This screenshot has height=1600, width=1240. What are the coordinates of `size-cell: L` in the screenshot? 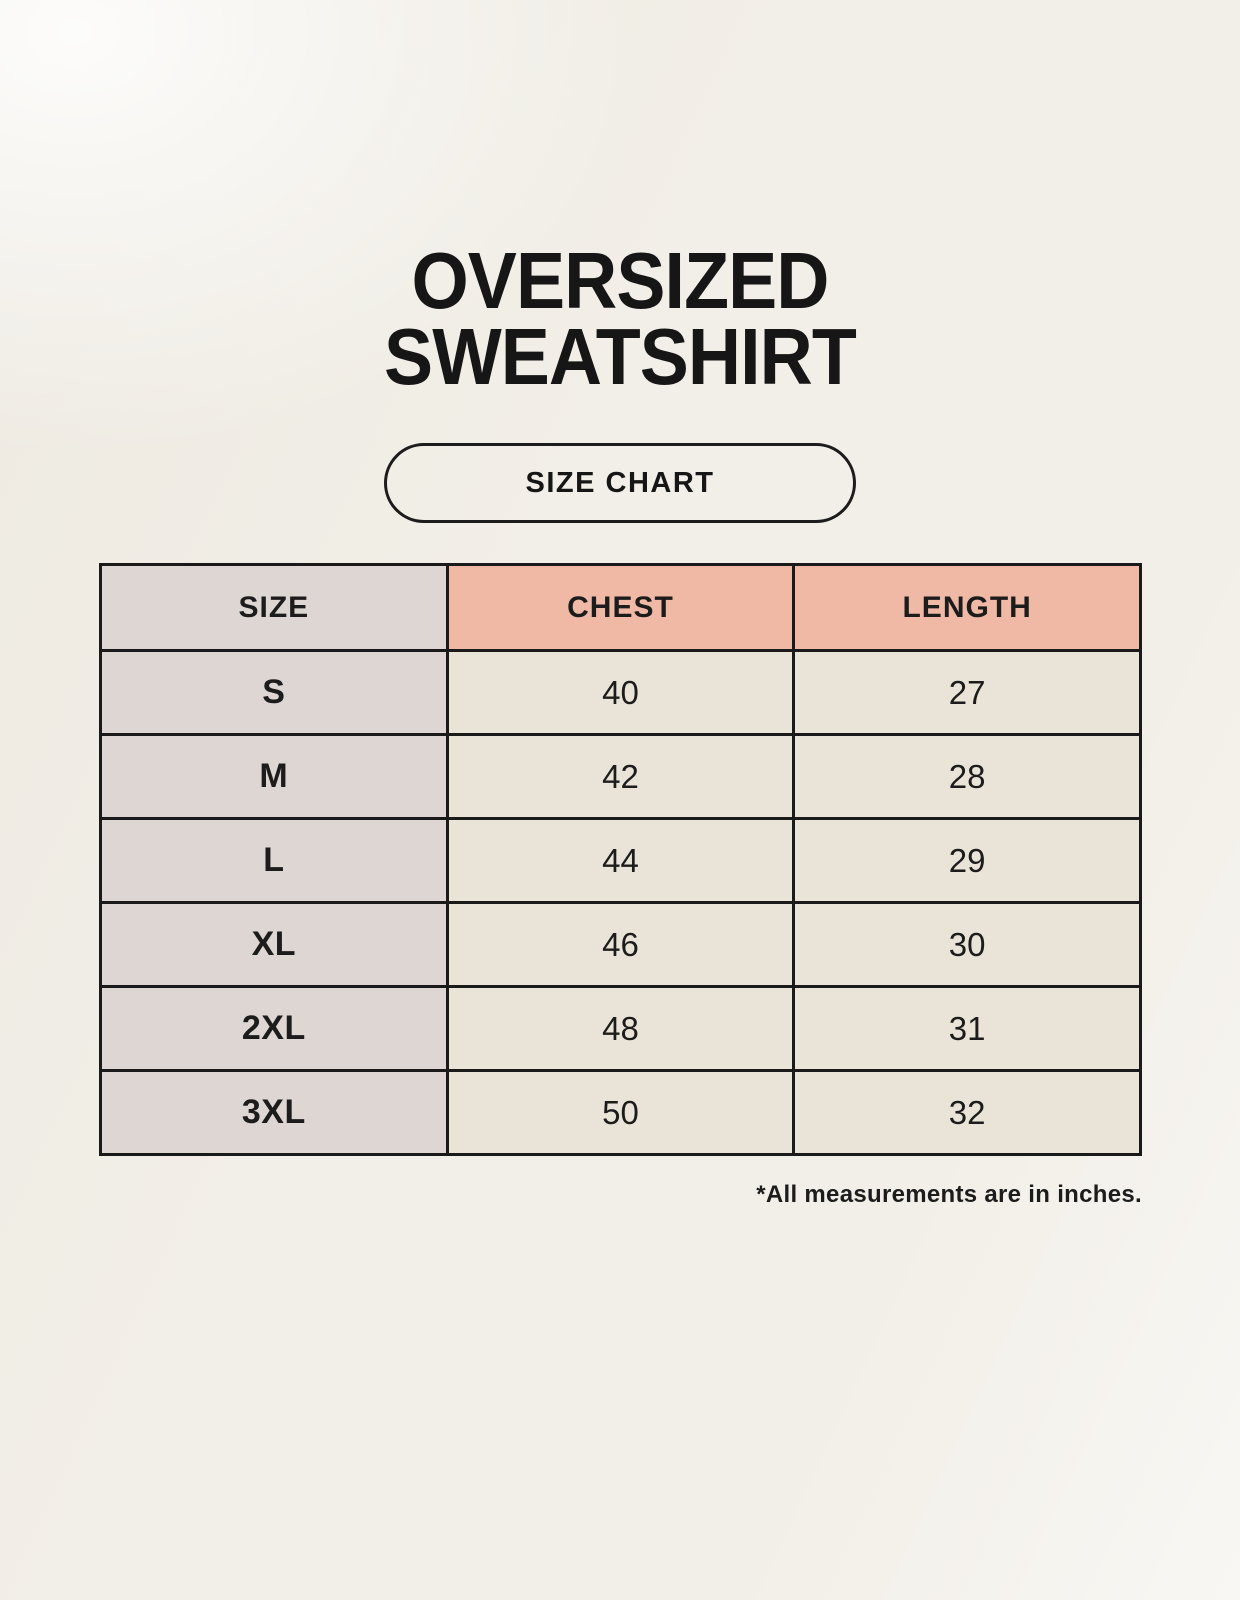 It's located at (274, 860).